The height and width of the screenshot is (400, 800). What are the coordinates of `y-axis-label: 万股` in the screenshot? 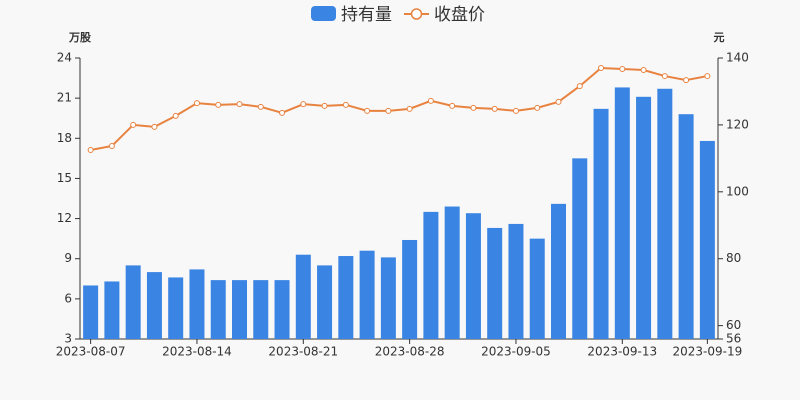 It's located at (80, 37).